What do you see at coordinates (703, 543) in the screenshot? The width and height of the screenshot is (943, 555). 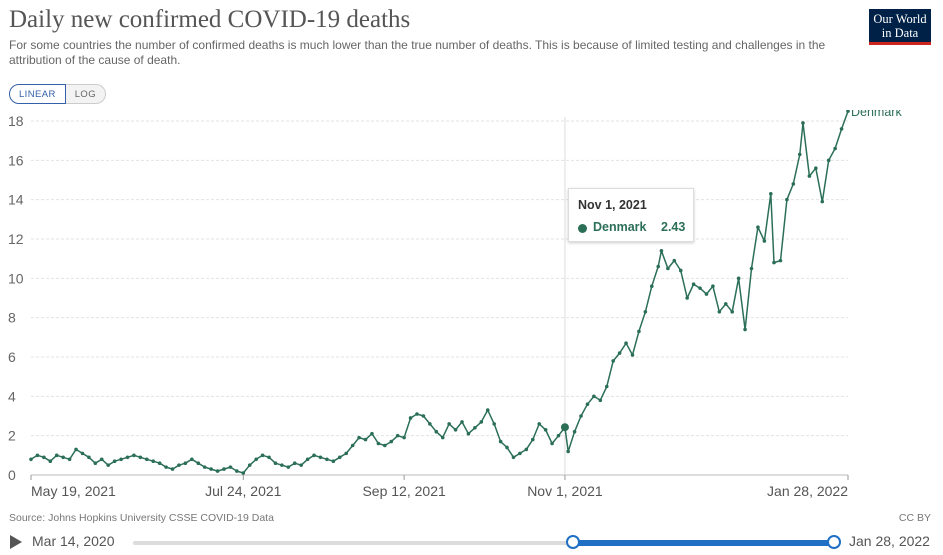 I see `timeline-selected-range` at bounding box center [703, 543].